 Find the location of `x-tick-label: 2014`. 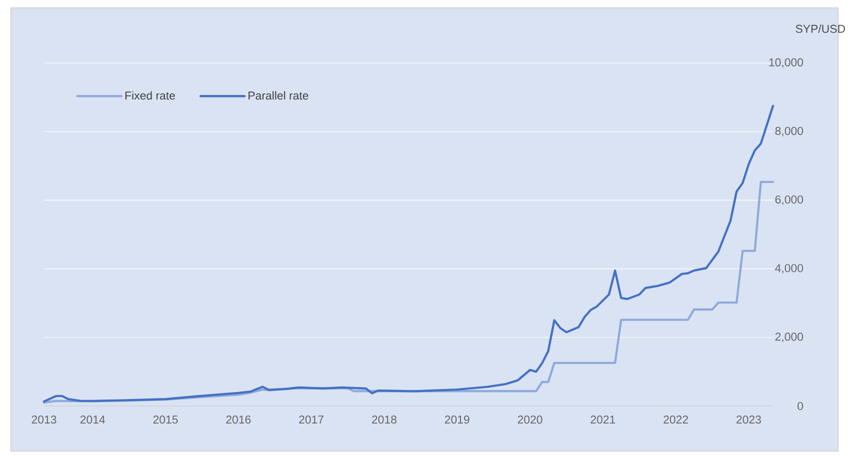

x-tick-label: 2014 is located at coordinates (92, 420).